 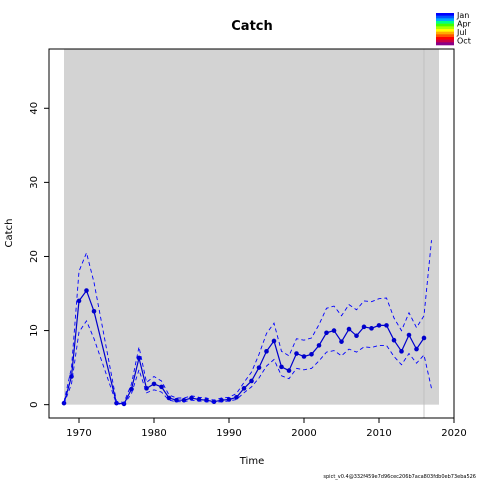 What do you see at coordinates (34, 182) in the screenshot?
I see `y-tick-label: 30` at bounding box center [34, 182].